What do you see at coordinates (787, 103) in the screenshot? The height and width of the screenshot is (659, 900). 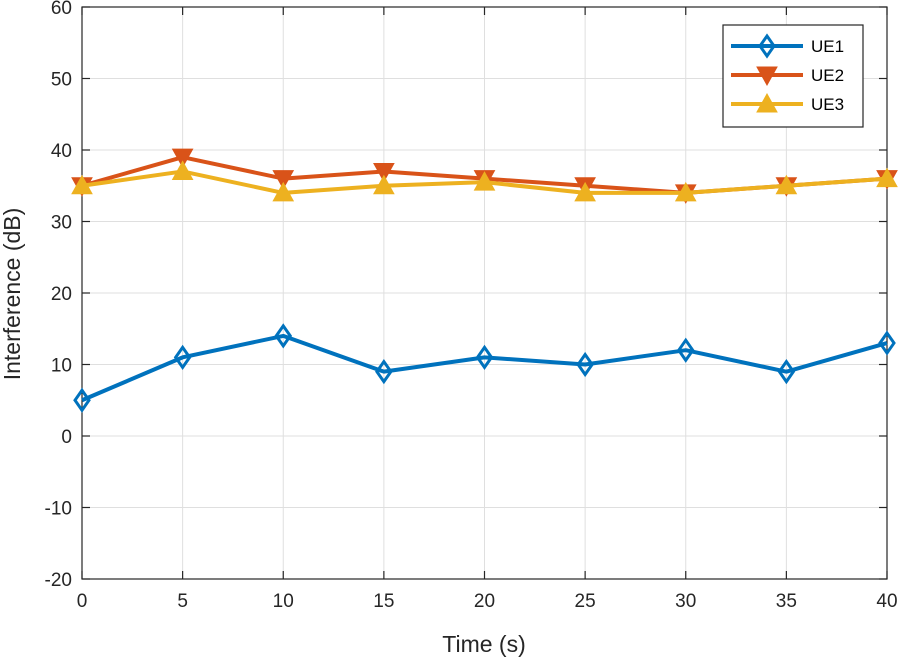 I see `legend-item: UE3` at bounding box center [787, 103].